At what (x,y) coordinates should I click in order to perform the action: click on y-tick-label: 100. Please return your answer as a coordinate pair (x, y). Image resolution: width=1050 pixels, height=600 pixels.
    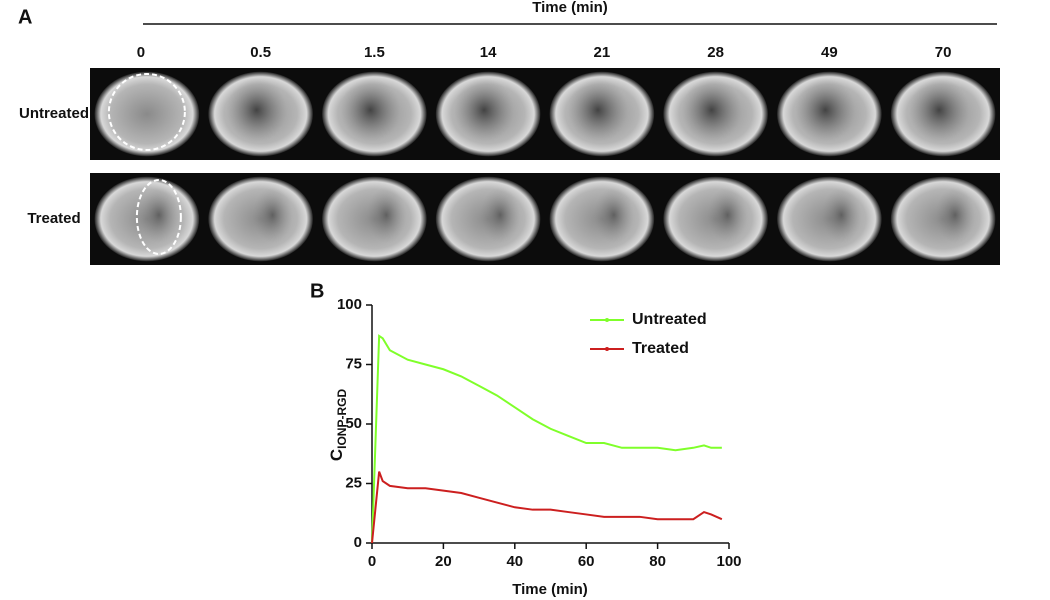
    Looking at the image, I should click on (349, 304).